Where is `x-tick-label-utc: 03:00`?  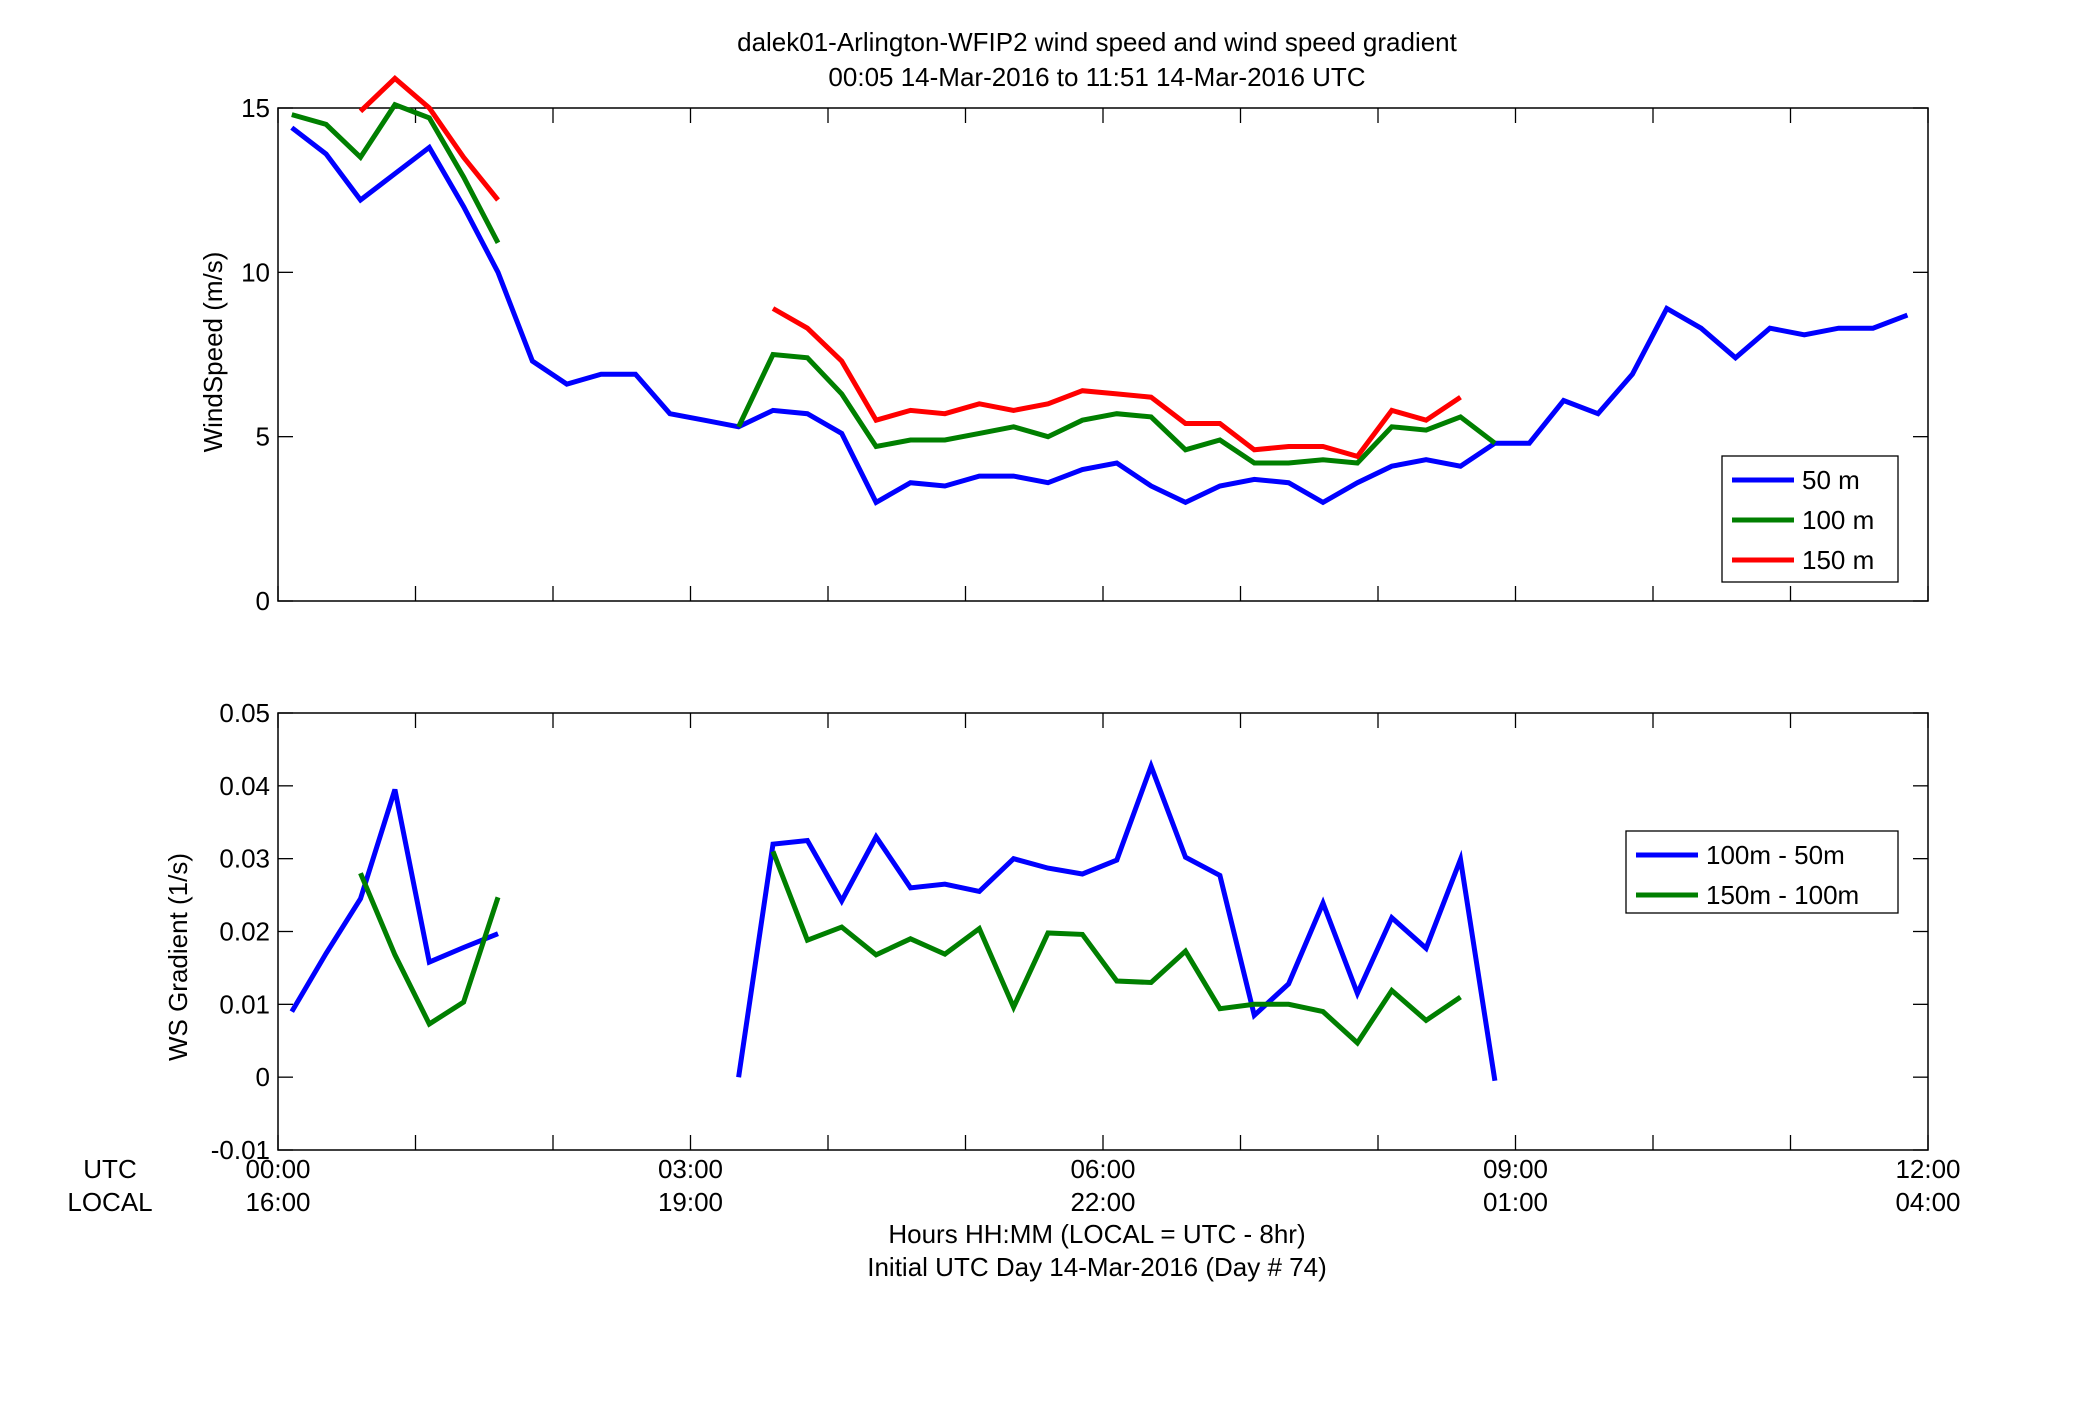 x-tick-label-utc: 03:00 is located at coordinates (690, 1169).